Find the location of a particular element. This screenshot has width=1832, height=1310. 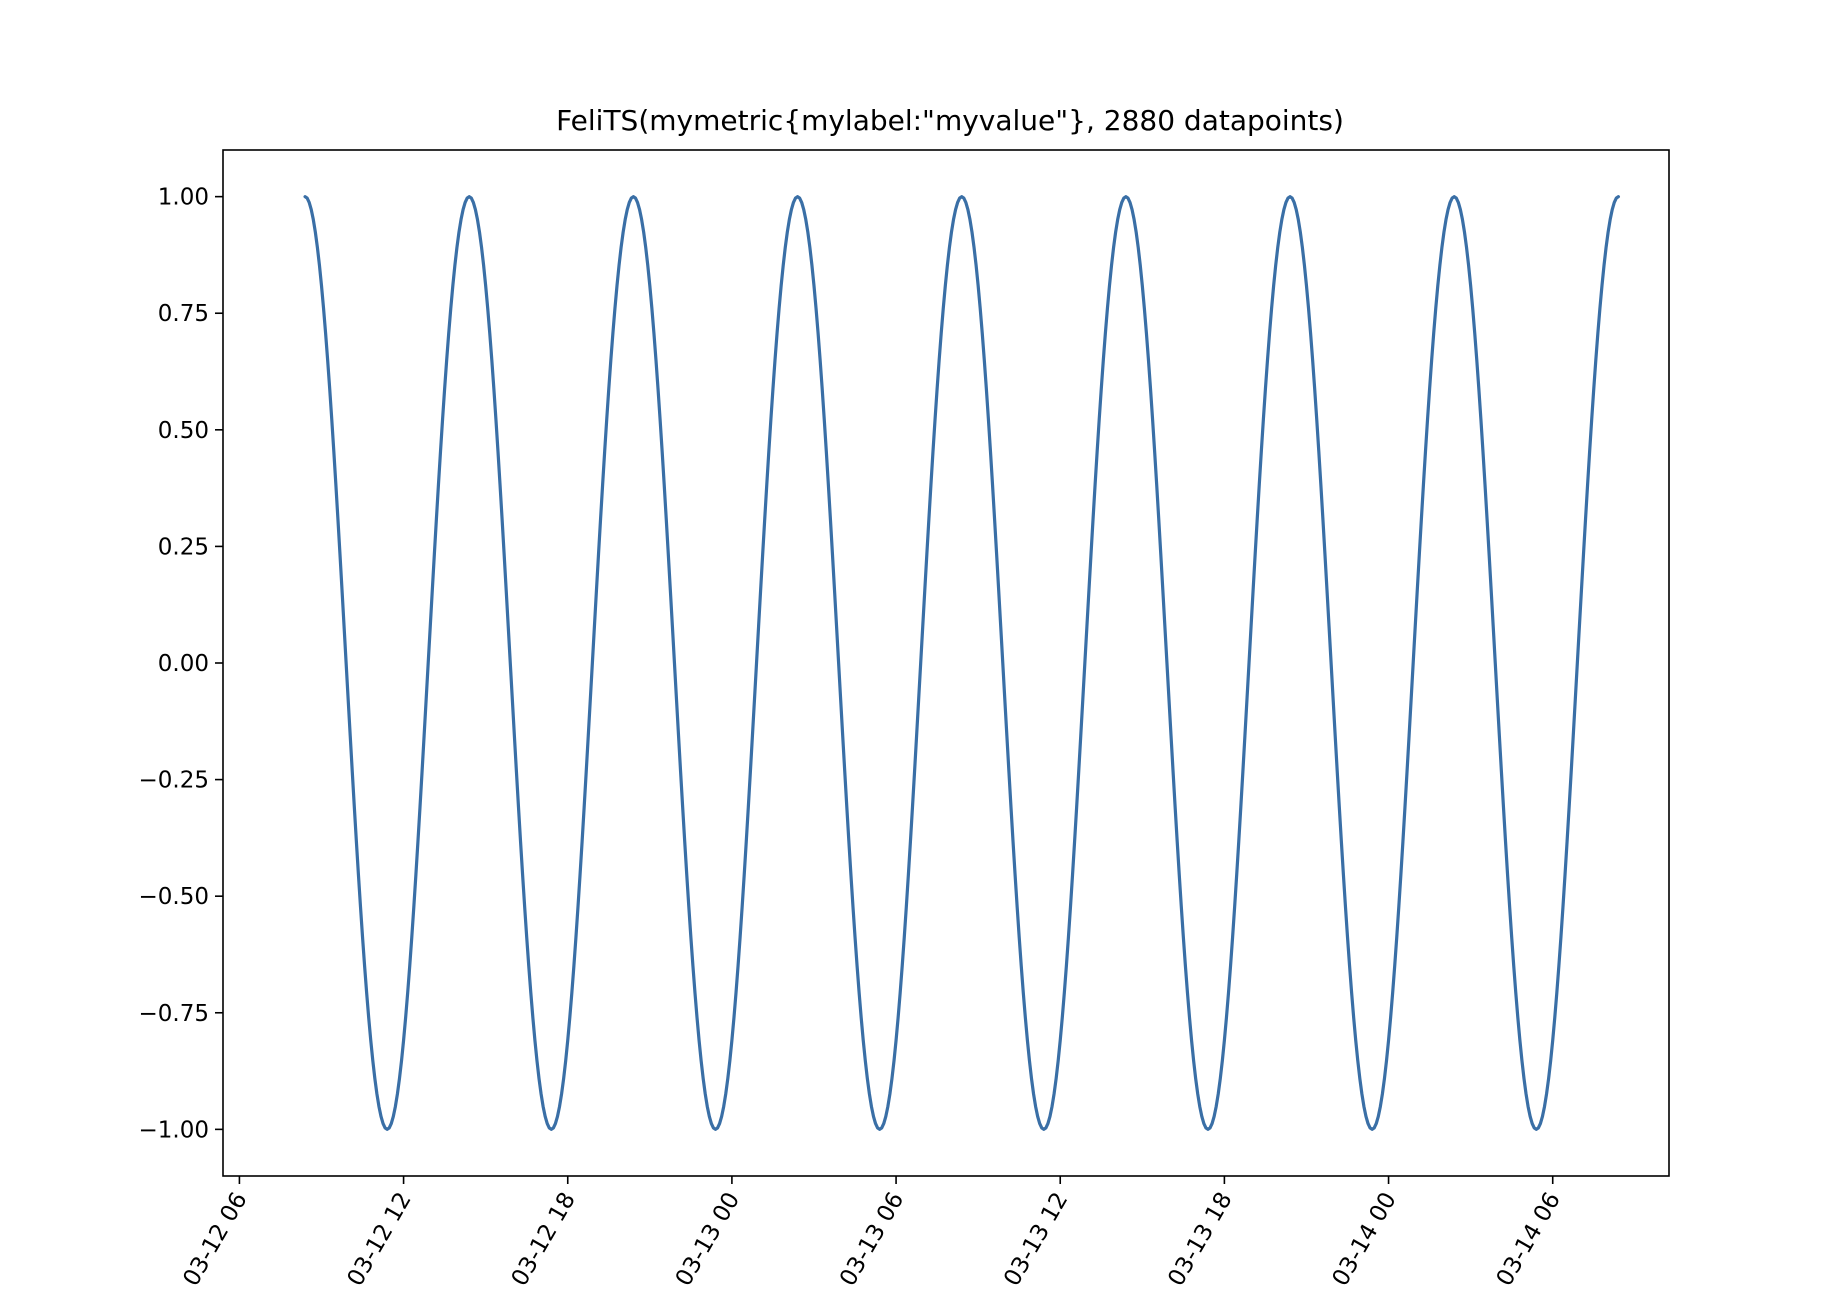

x-tick-label: 03-13 00 is located at coordinates (708, 1239).